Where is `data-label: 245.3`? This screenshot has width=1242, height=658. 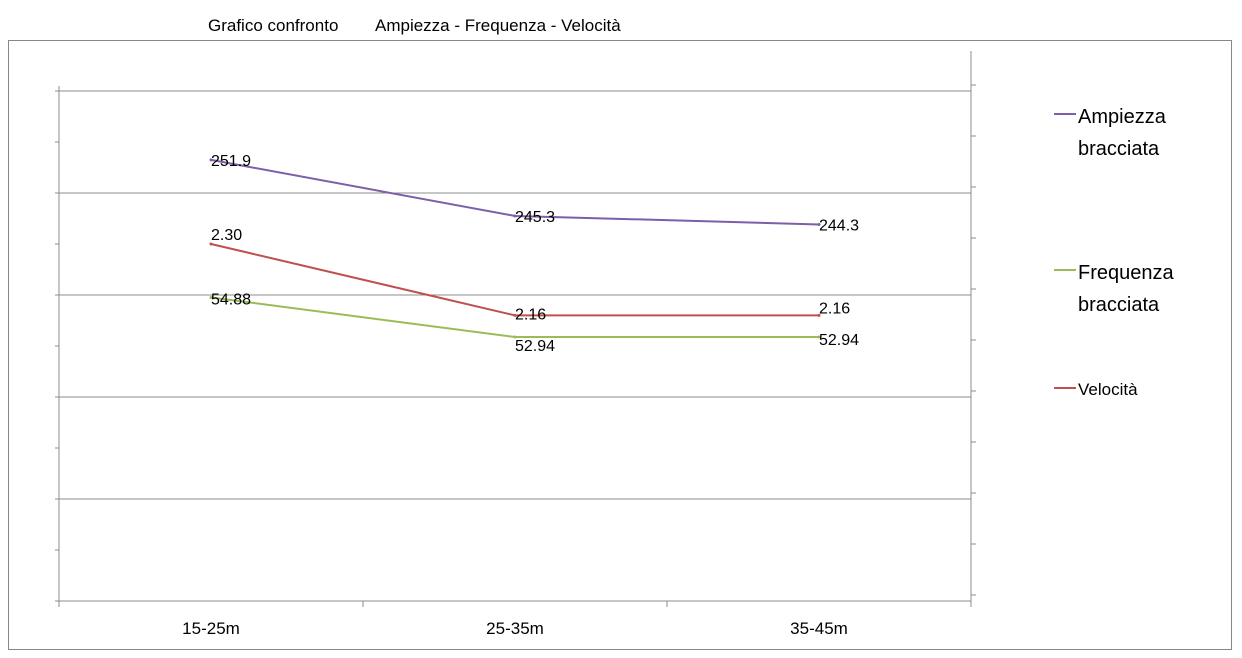 data-label: 245.3 is located at coordinates (535, 217).